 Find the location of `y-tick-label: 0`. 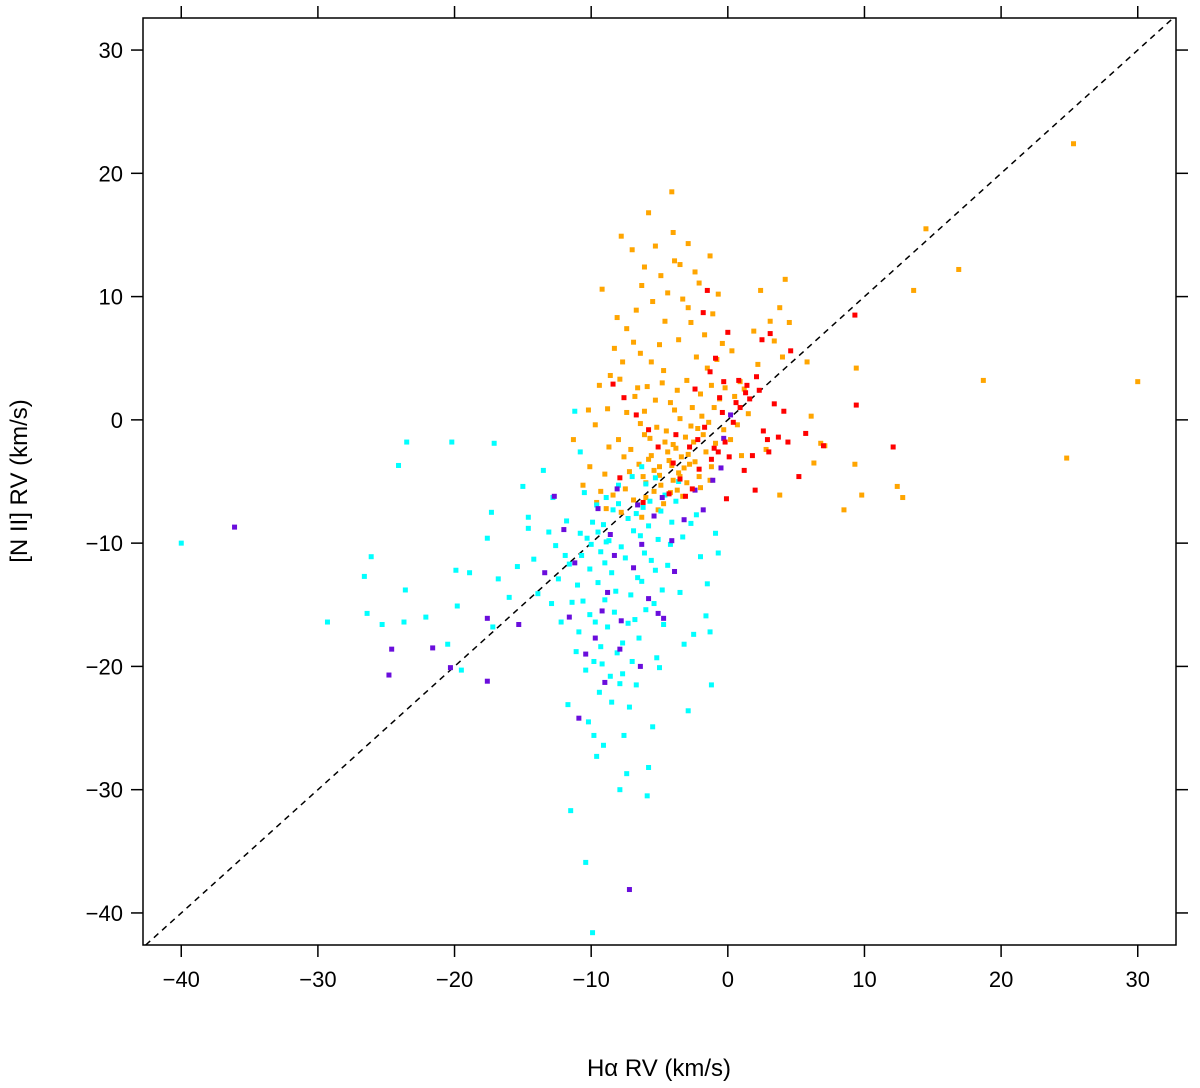

y-tick-label: 0 is located at coordinates (117, 420).